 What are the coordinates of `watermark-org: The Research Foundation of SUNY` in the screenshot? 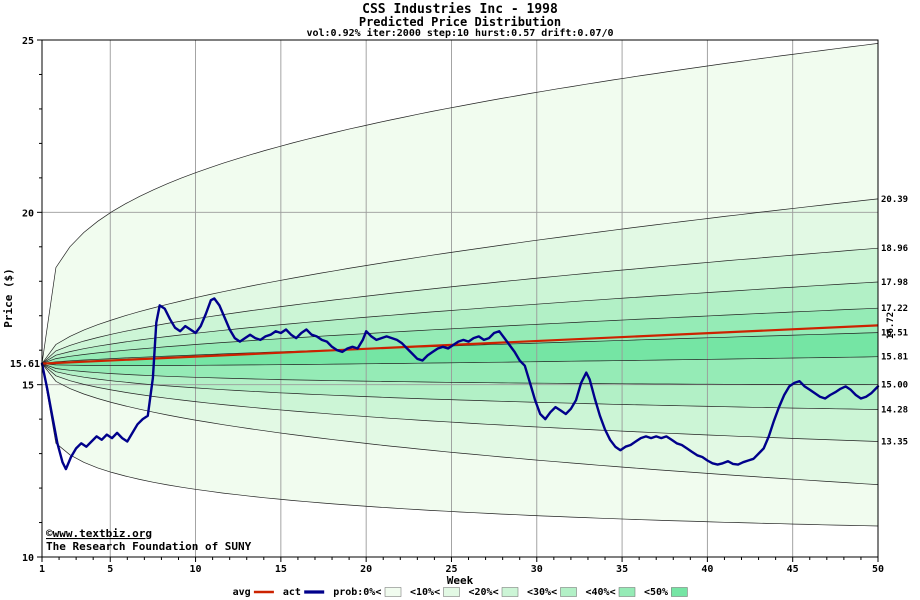 It's located at (149, 546).